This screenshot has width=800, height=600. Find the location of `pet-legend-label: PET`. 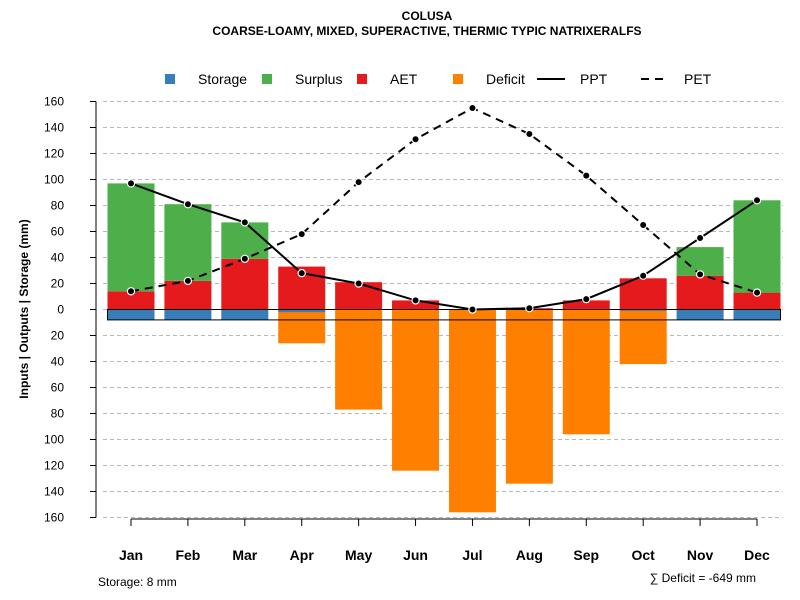

pet-legend-label: PET is located at coordinates (698, 79).